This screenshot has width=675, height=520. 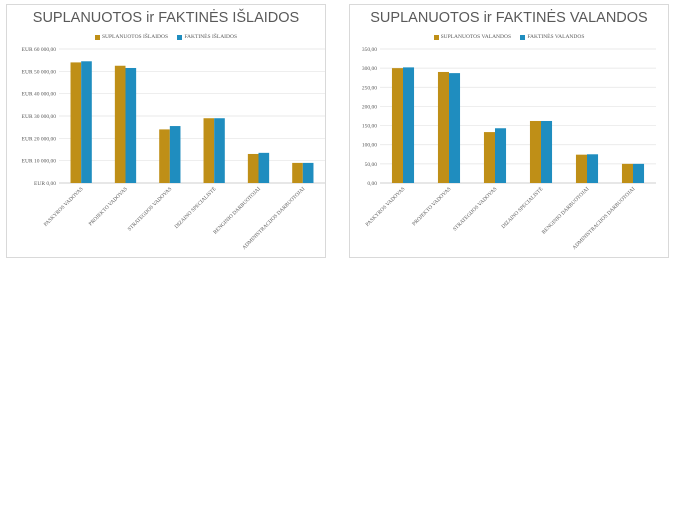 I want to click on legend-label: FAKTINĖS VALANDOS, so click(x=556, y=37).